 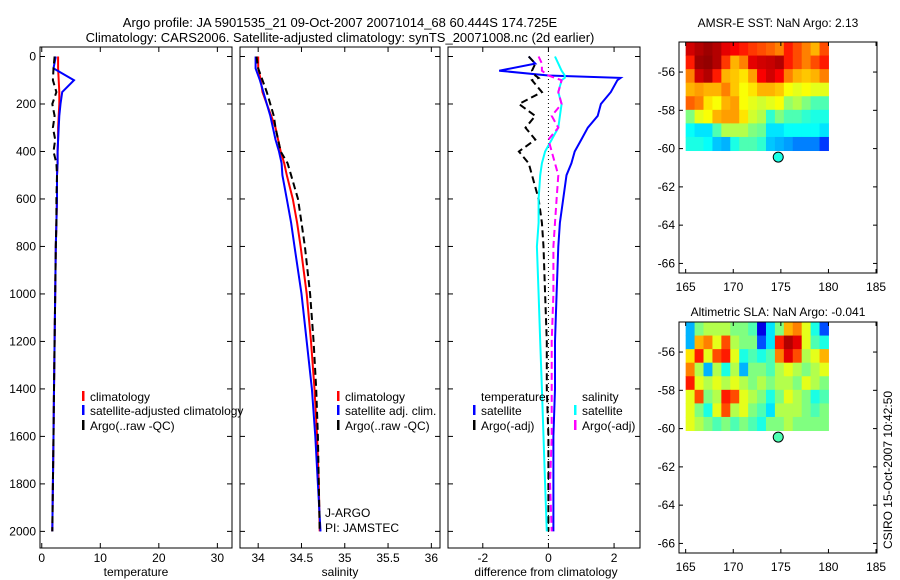 I want to click on series-line-argo-adj-, so click(x=533, y=293).